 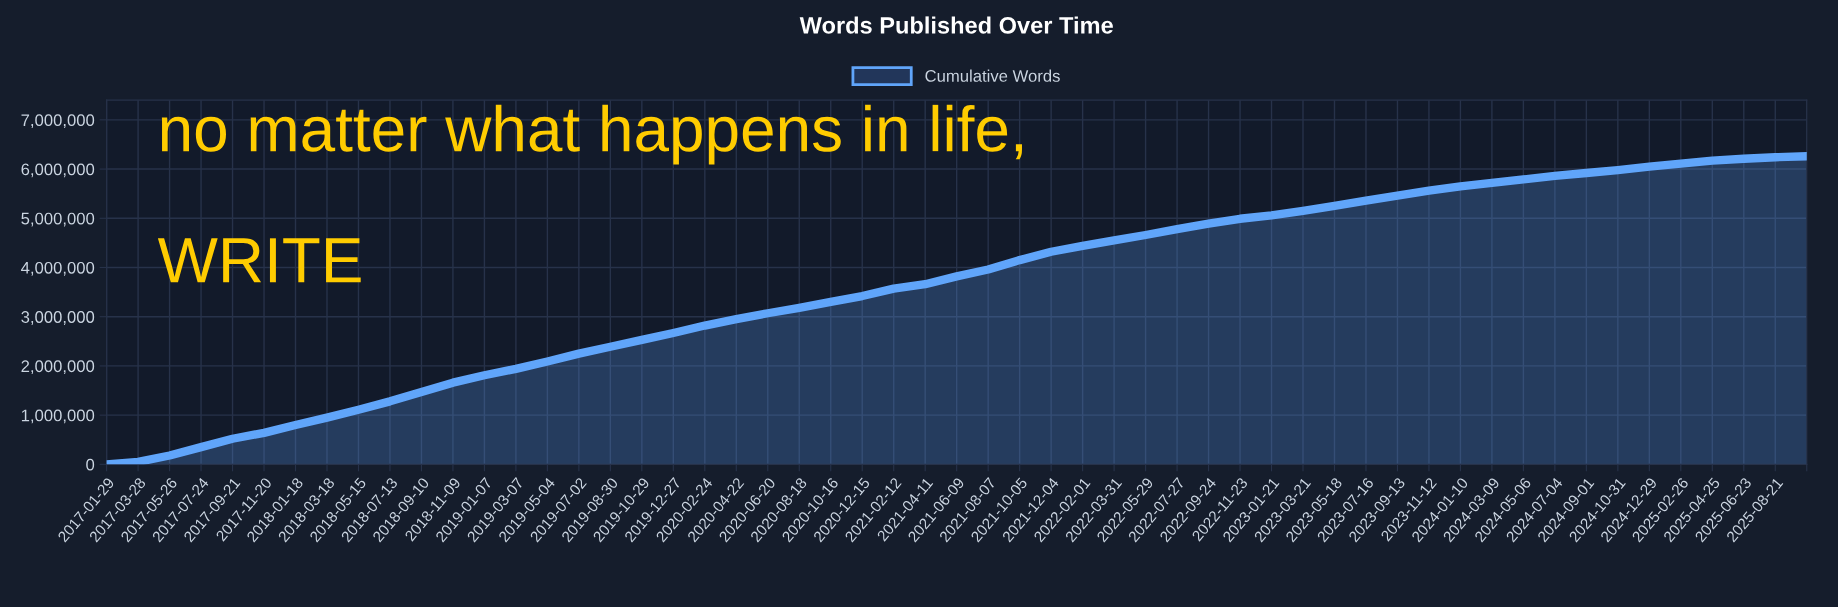 What do you see at coordinates (58, 219) in the screenshot?
I see `y-tick-label: 5,000,000` at bounding box center [58, 219].